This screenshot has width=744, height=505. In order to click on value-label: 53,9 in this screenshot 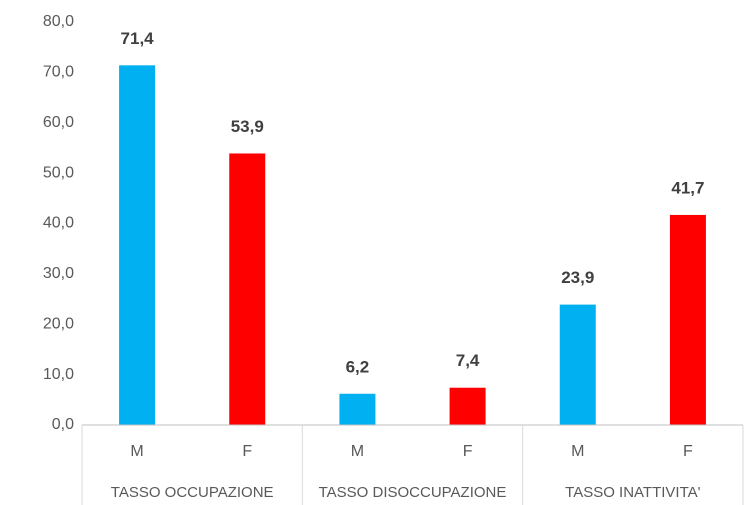, I will do `click(247, 126)`.